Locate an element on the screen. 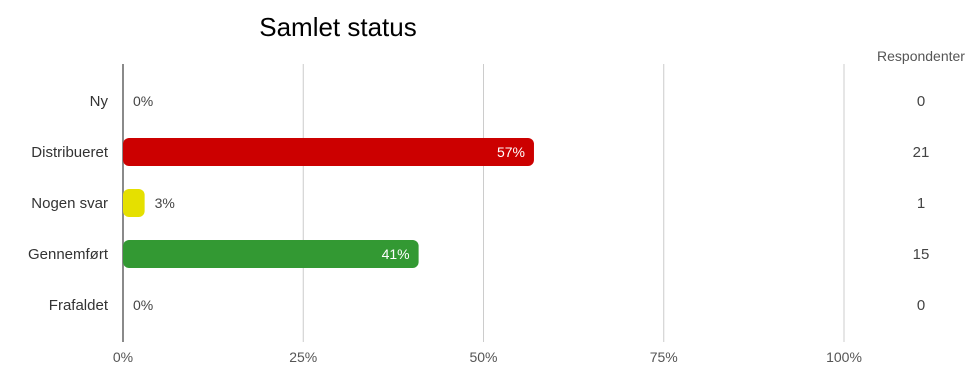  respondent-count: 1 is located at coordinates (921, 203).